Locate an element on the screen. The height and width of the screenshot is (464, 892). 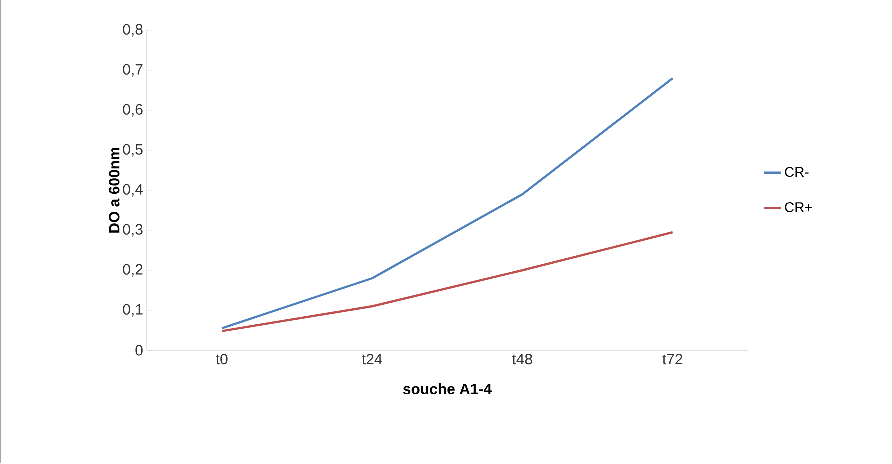
y-tick-label: 0,8 is located at coordinates (133, 30).